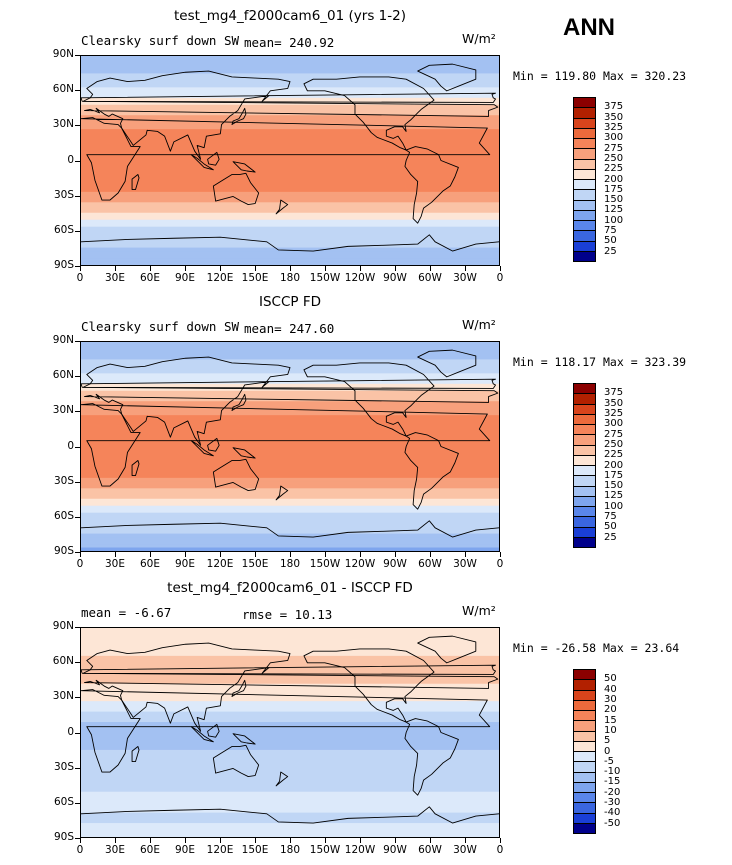  What do you see at coordinates (614, 444) in the screenshot?
I see `colorbar-level-label: 250` at bounding box center [614, 444].